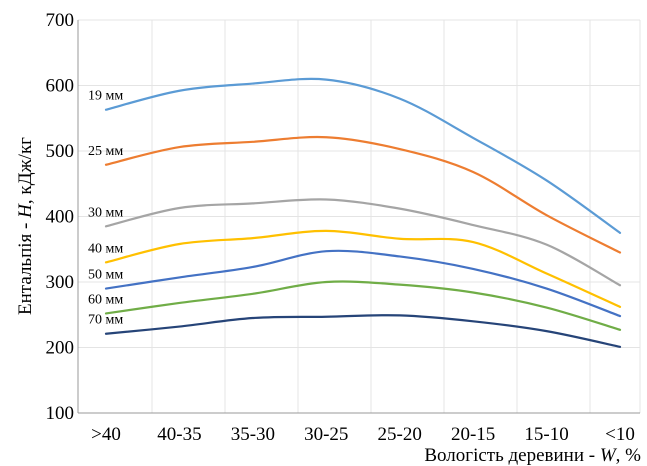 The image size is (647, 466). What do you see at coordinates (105, 320) in the screenshot?
I see `series-label-6: 70 мм` at bounding box center [105, 320].